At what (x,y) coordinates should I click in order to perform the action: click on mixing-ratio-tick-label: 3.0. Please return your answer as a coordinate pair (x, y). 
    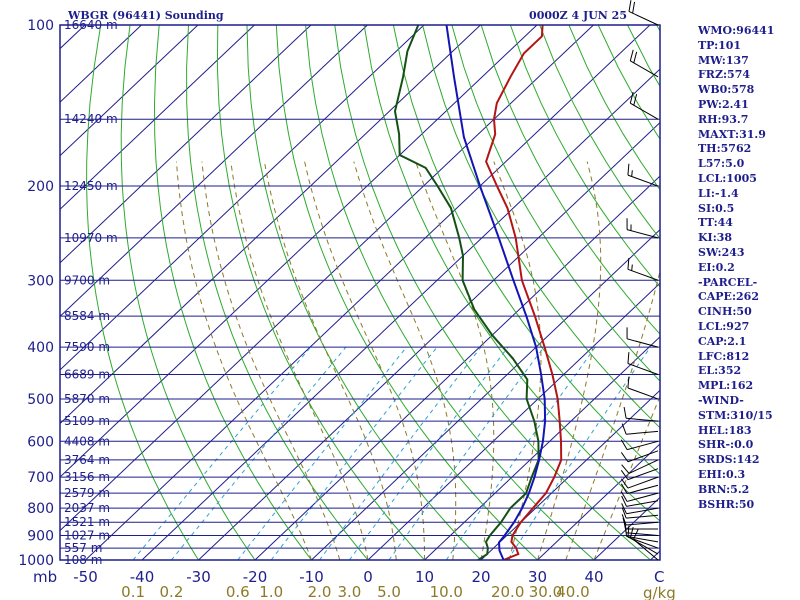
    Looking at the image, I should click on (350, 591).